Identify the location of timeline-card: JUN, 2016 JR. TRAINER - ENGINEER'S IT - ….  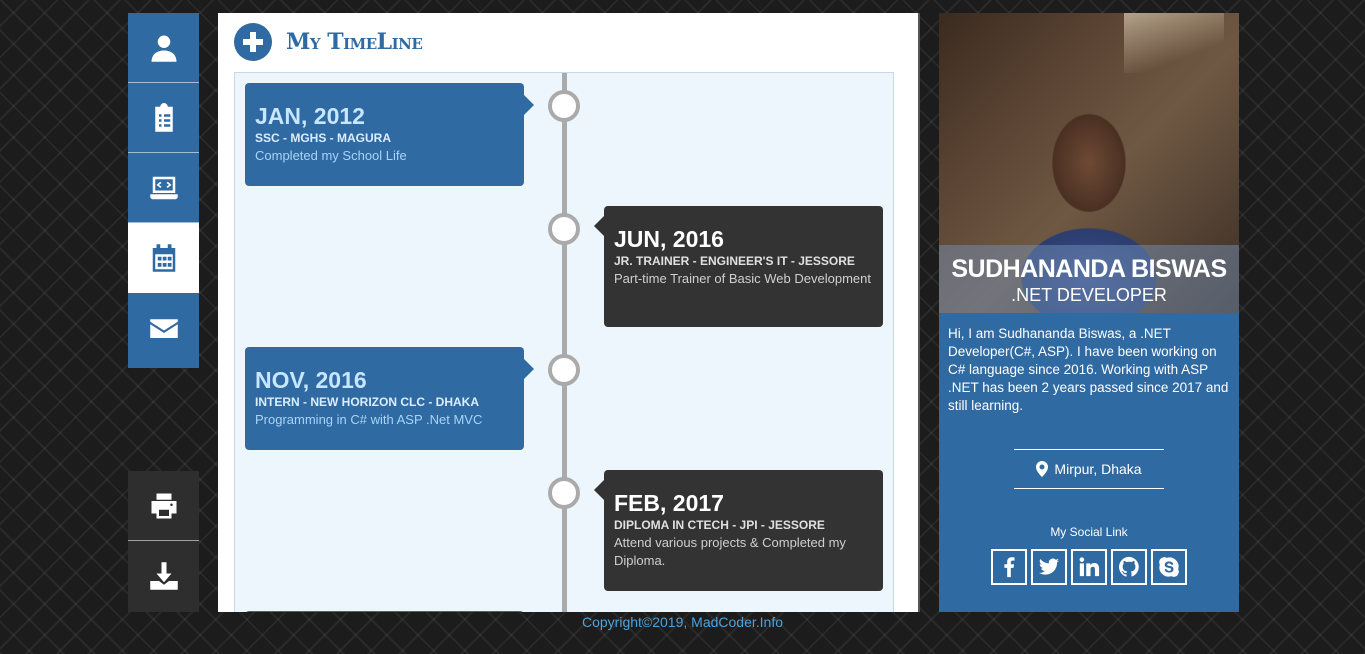
(738, 266).